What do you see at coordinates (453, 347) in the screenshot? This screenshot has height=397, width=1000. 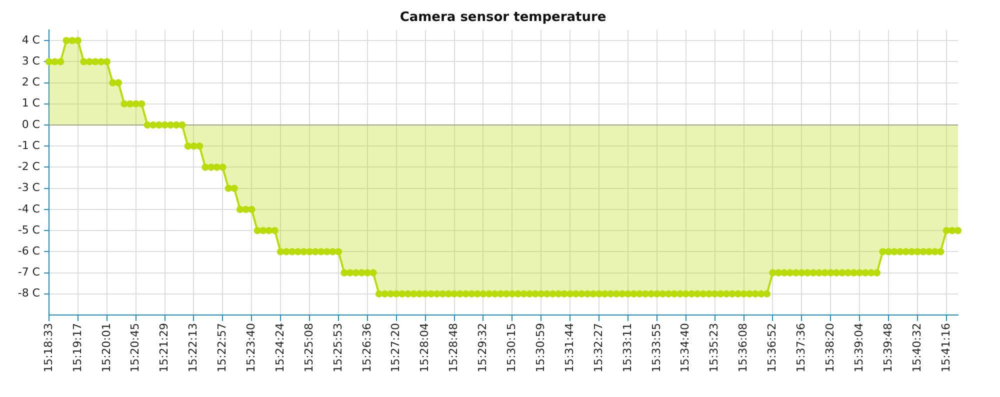 I see `x-tick-label: 15:28:48` at bounding box center [453, 347].